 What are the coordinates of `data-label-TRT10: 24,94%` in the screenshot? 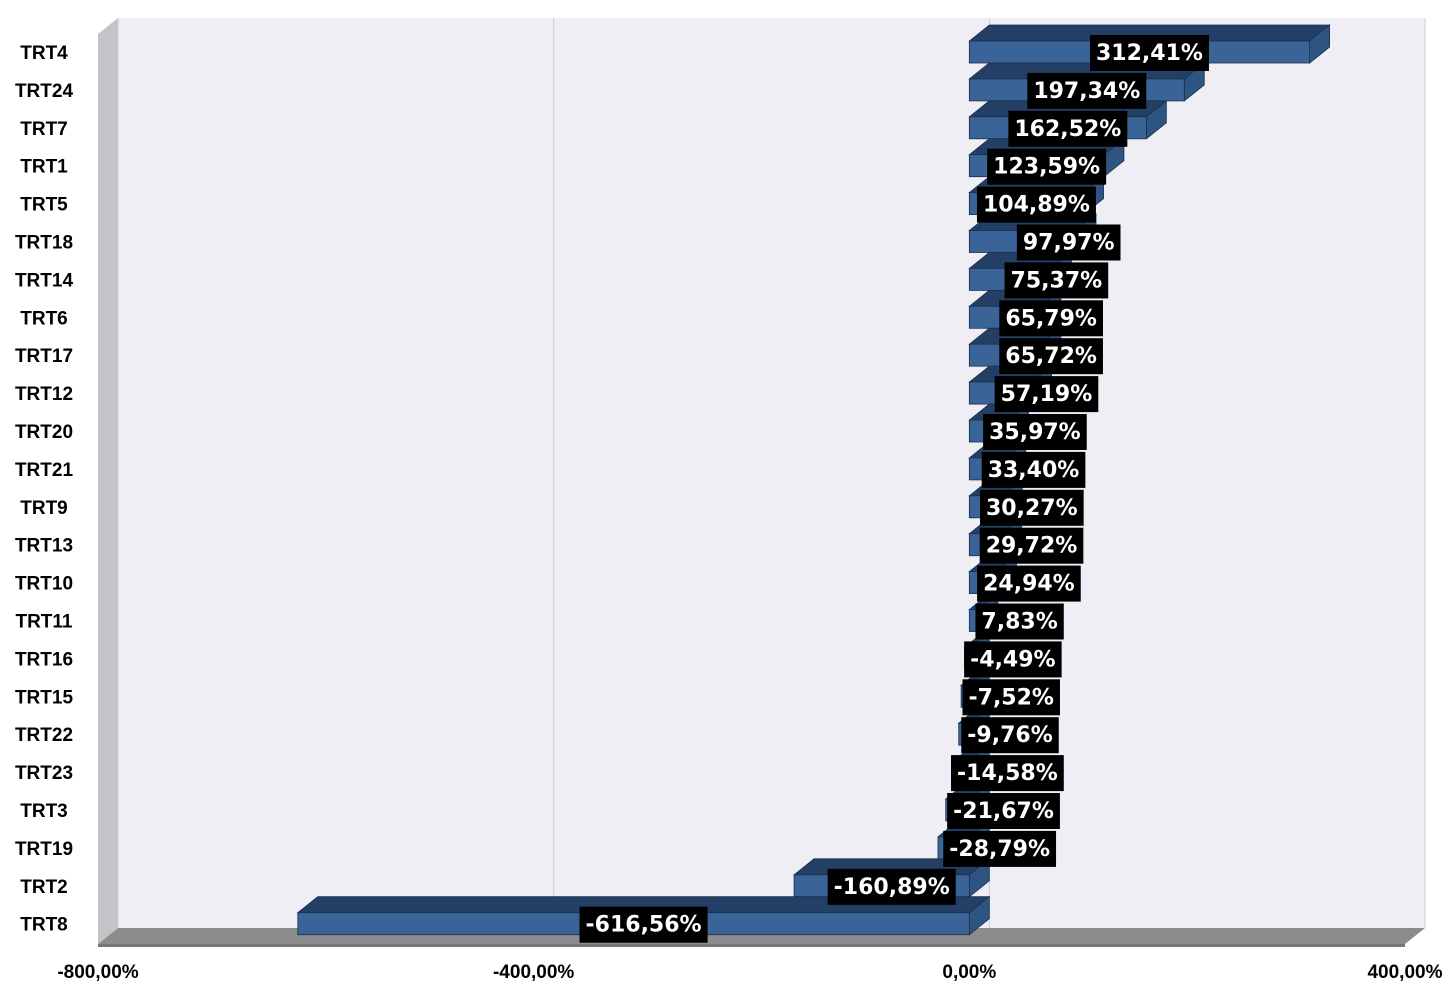 It's located at (1029, 583).